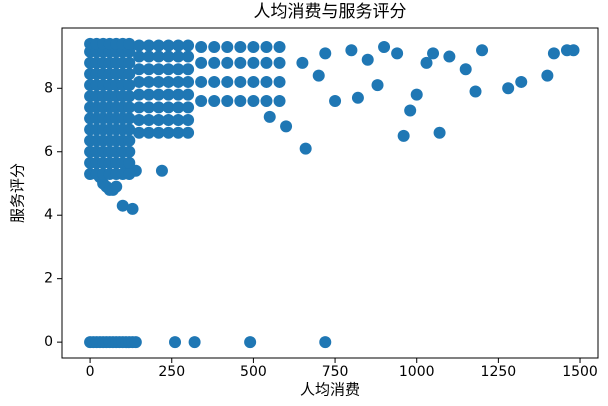  Describe the element at coordinates (18, 193) in the screenshot. I see `y-axis-label: 服务评分` at that location.